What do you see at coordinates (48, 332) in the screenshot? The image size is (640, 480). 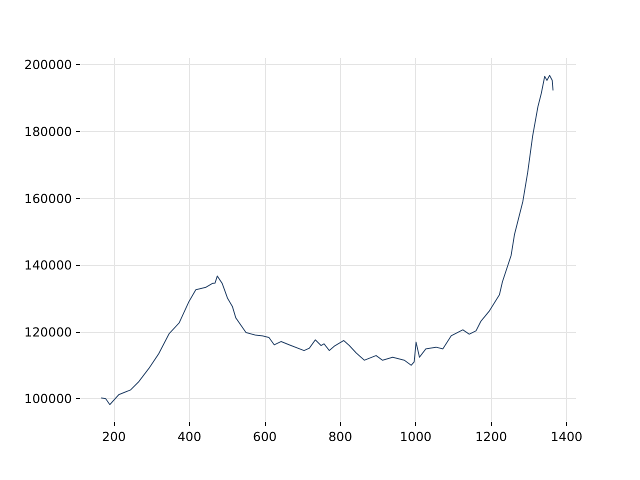 I see `y-tick-label: 120000` at bounding box center [48, 332].